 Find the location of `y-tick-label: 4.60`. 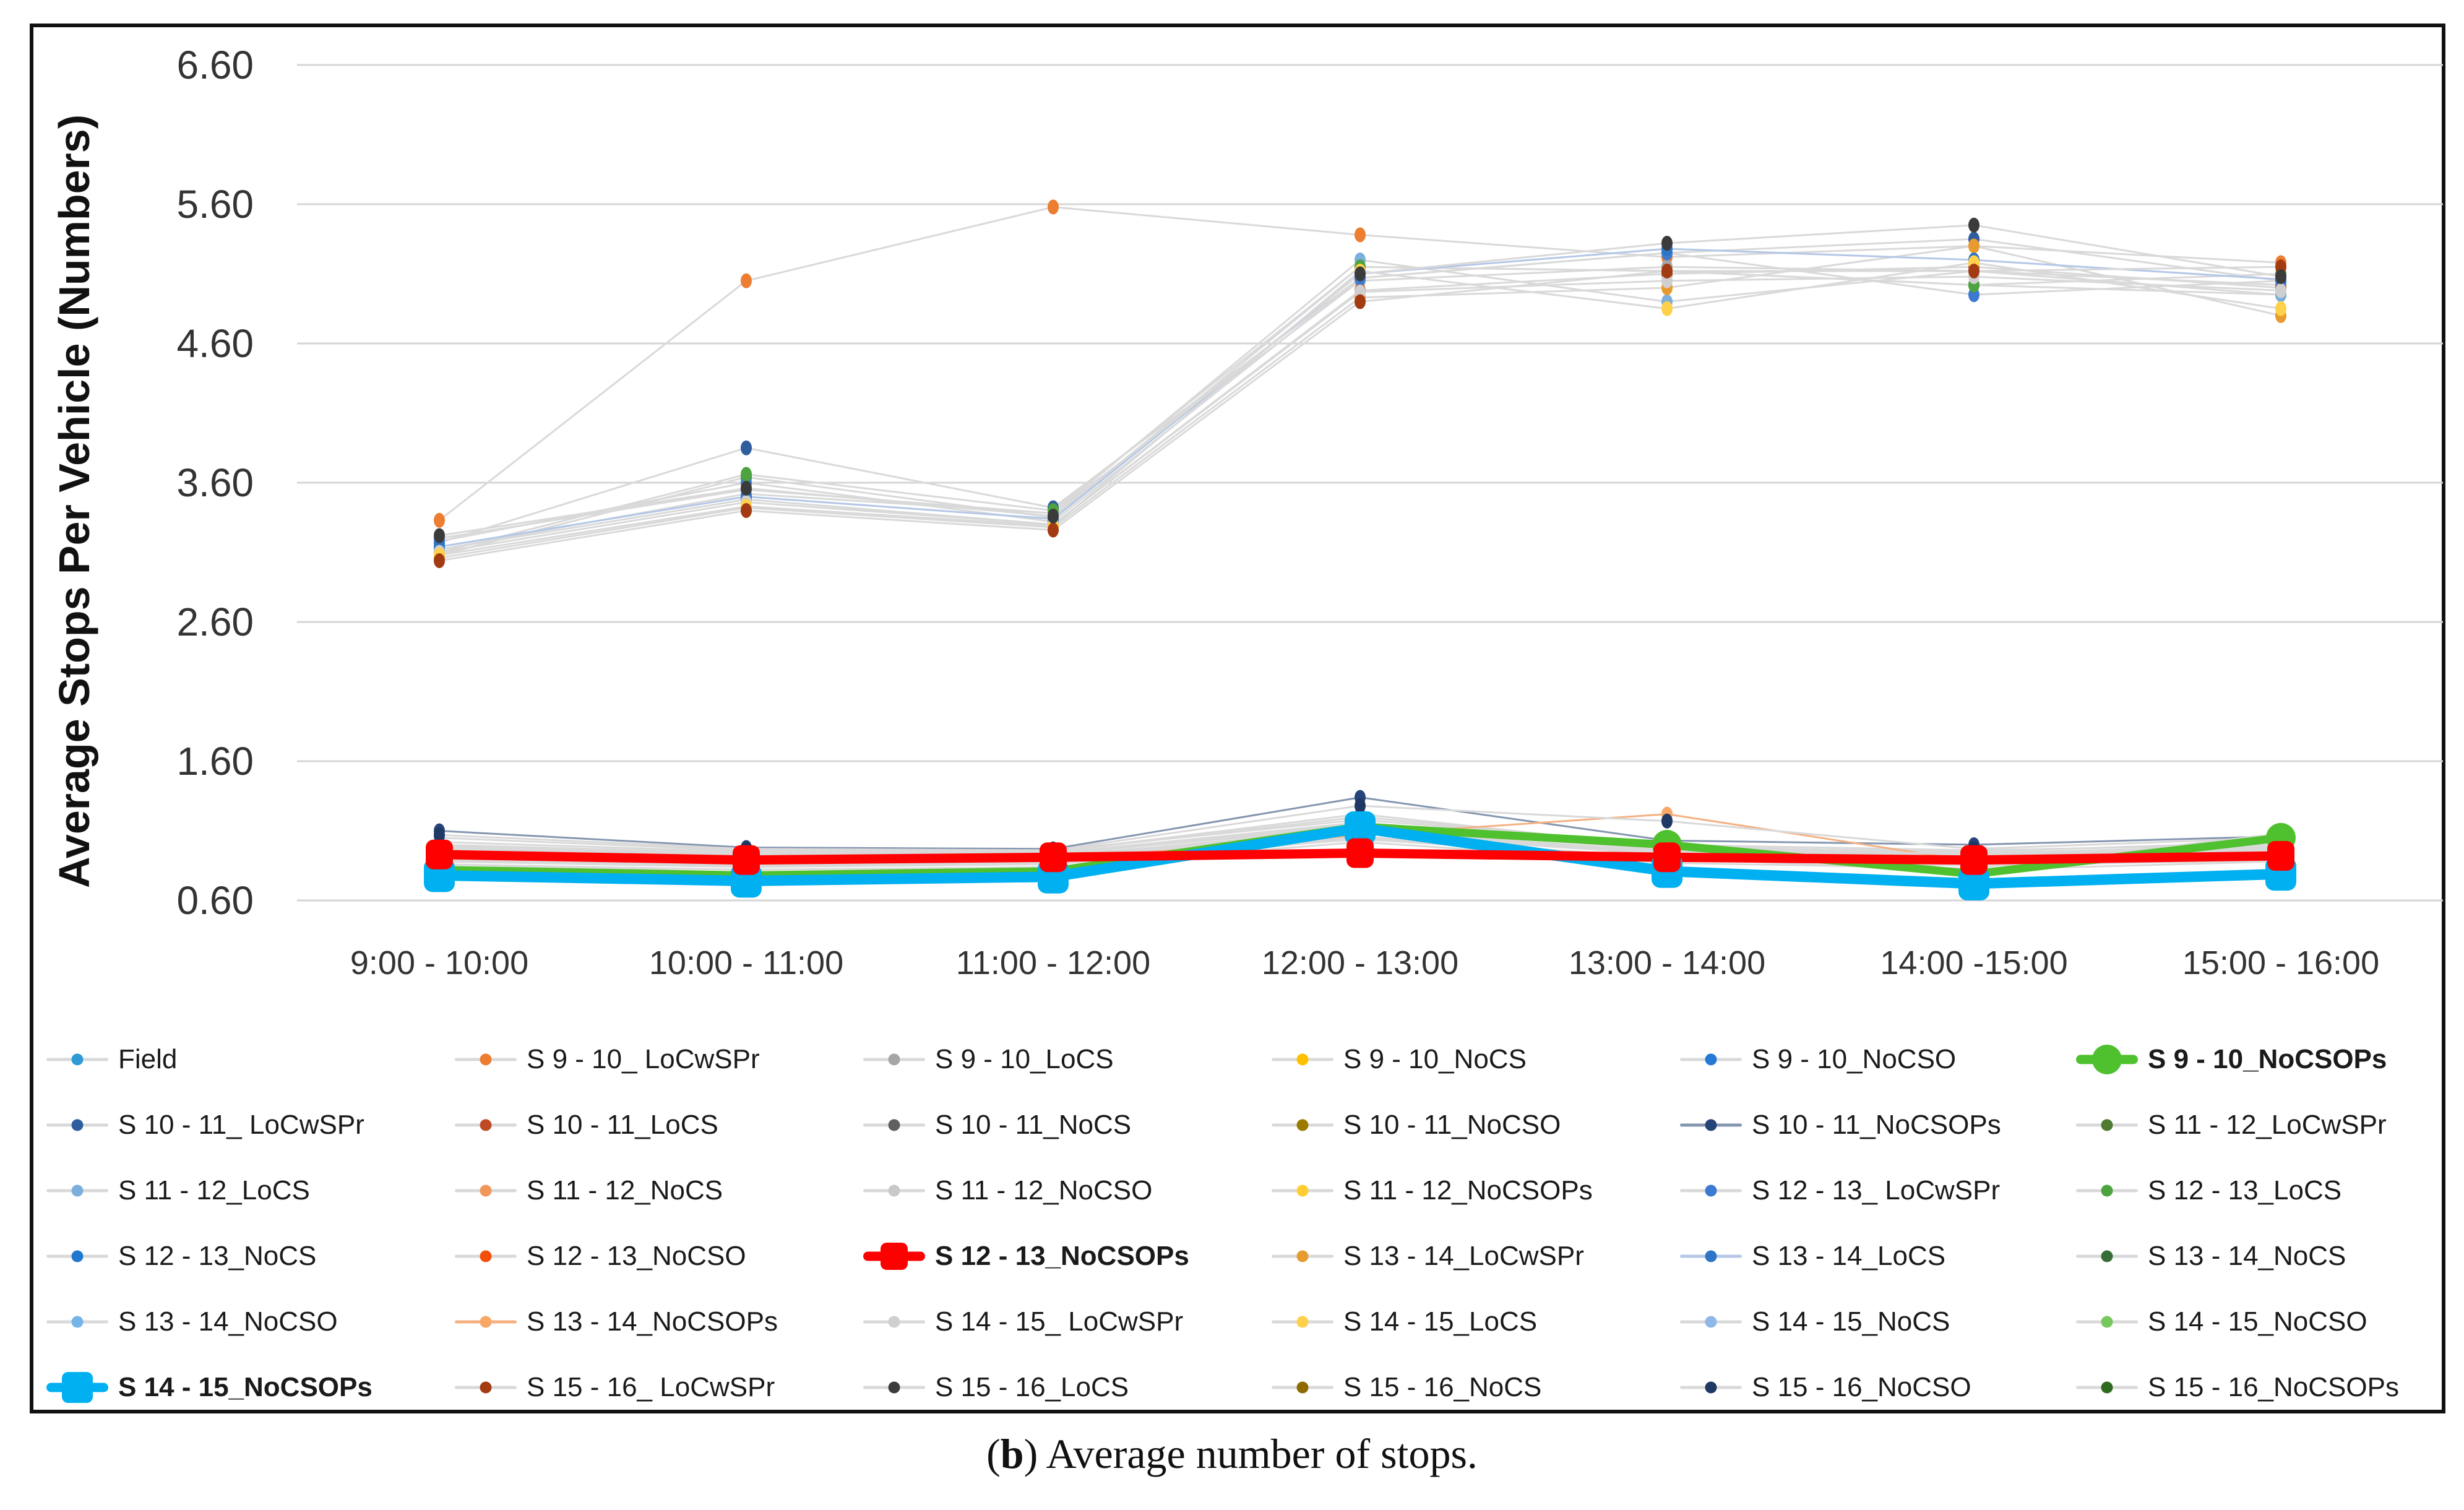

y-tick-label: 4.60 is located at coordinates (215, 343).